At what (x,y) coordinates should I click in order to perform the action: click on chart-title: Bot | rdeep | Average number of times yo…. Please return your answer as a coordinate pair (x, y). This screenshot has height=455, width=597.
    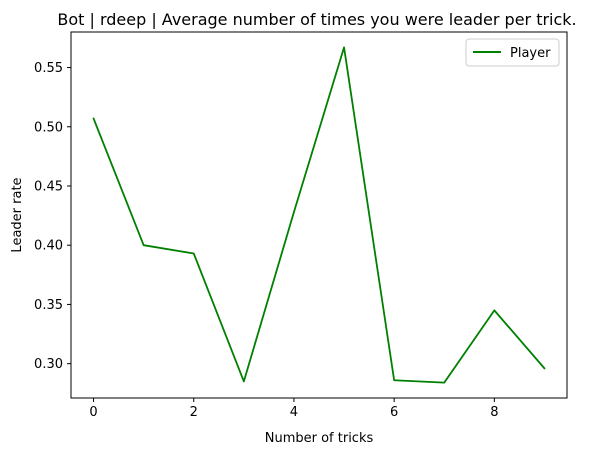
    Looking at the image, I should click on (316, 19).